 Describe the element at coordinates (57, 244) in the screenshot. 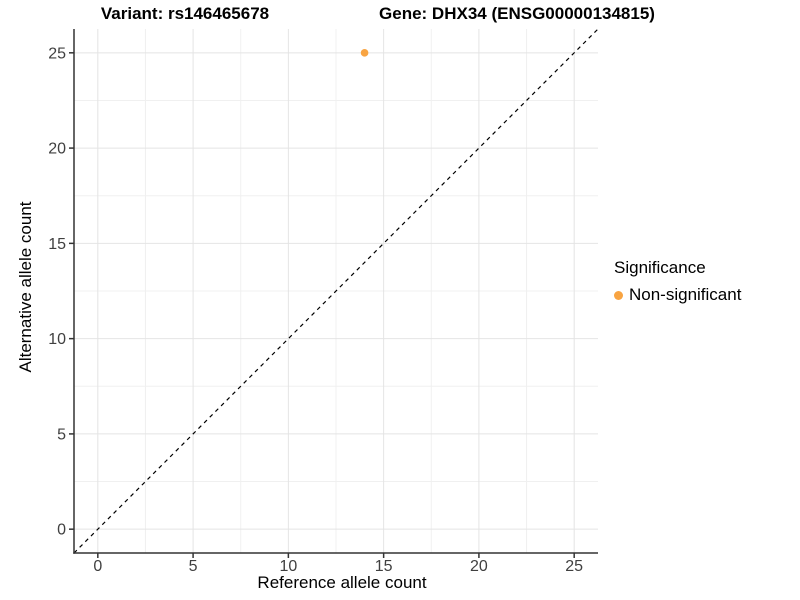

I see `y-tick-label: 15` at that location.